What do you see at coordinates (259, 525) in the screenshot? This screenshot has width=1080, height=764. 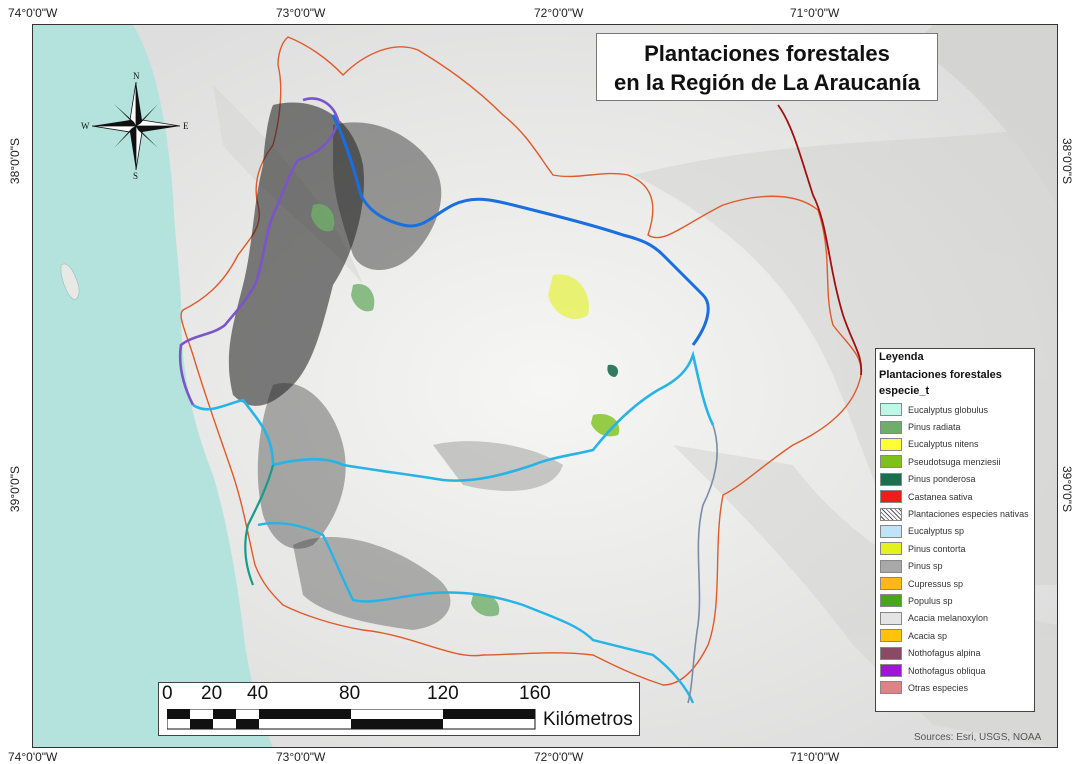 I see `river-toltén` at bounding box center [259, 525].